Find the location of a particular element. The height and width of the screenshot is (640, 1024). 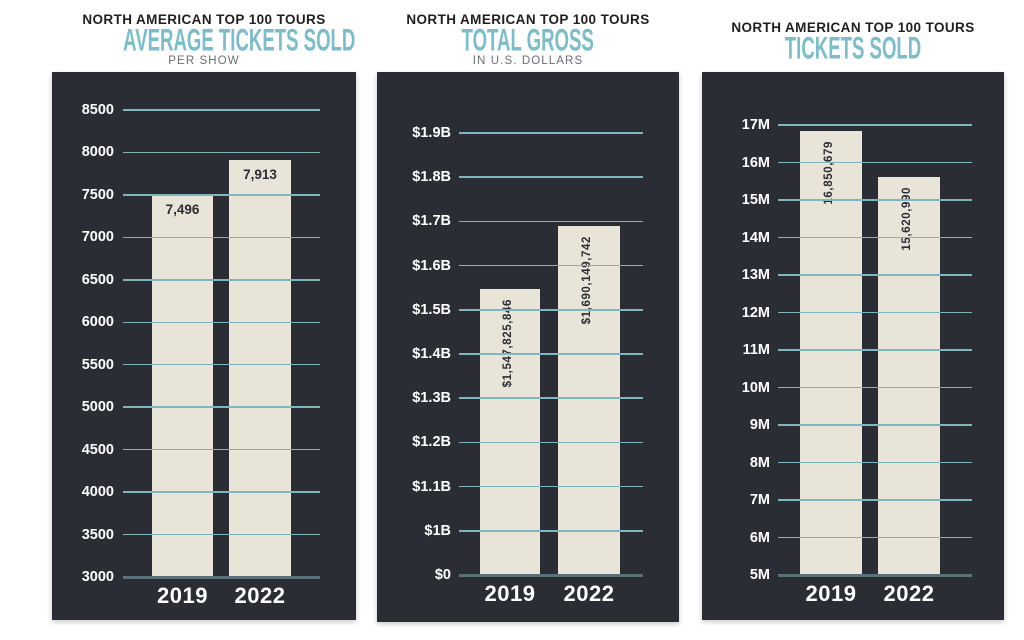

y-tick-label: 4500 is located at coordinates (97, 449).